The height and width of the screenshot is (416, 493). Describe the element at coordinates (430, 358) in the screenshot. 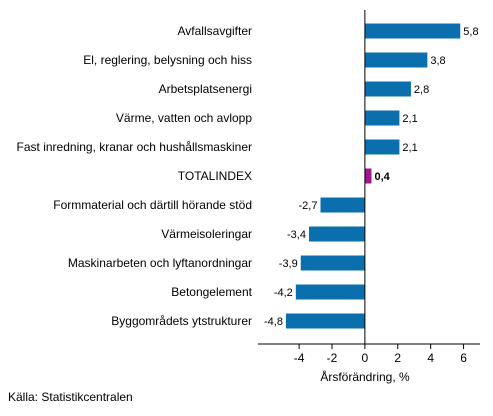

I see `x-tick-label: 4` at that location.